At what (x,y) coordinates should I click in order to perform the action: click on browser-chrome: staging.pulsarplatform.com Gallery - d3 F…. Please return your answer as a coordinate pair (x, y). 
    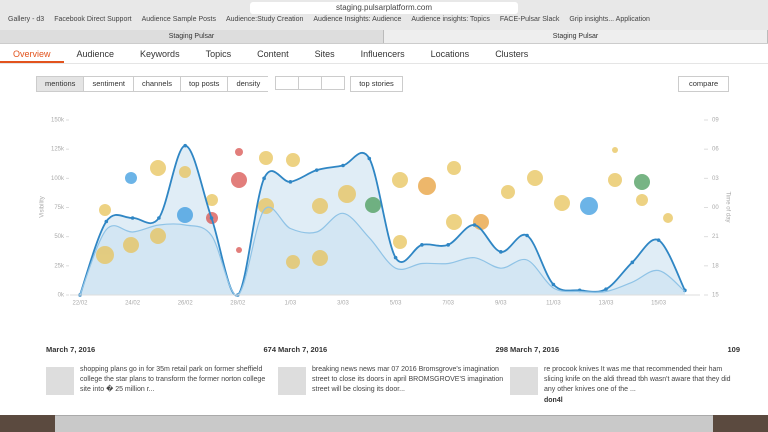
    Looking at the image, I should click on (384, 22).